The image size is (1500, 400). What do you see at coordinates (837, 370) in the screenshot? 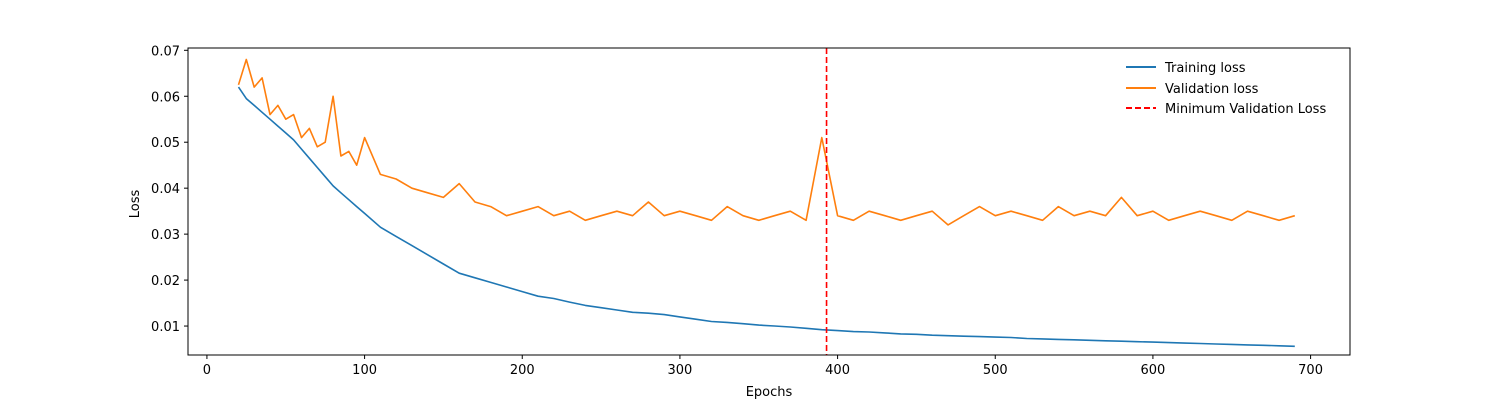
I see `x-tick-label: 400` at bounding box center [837, 370].